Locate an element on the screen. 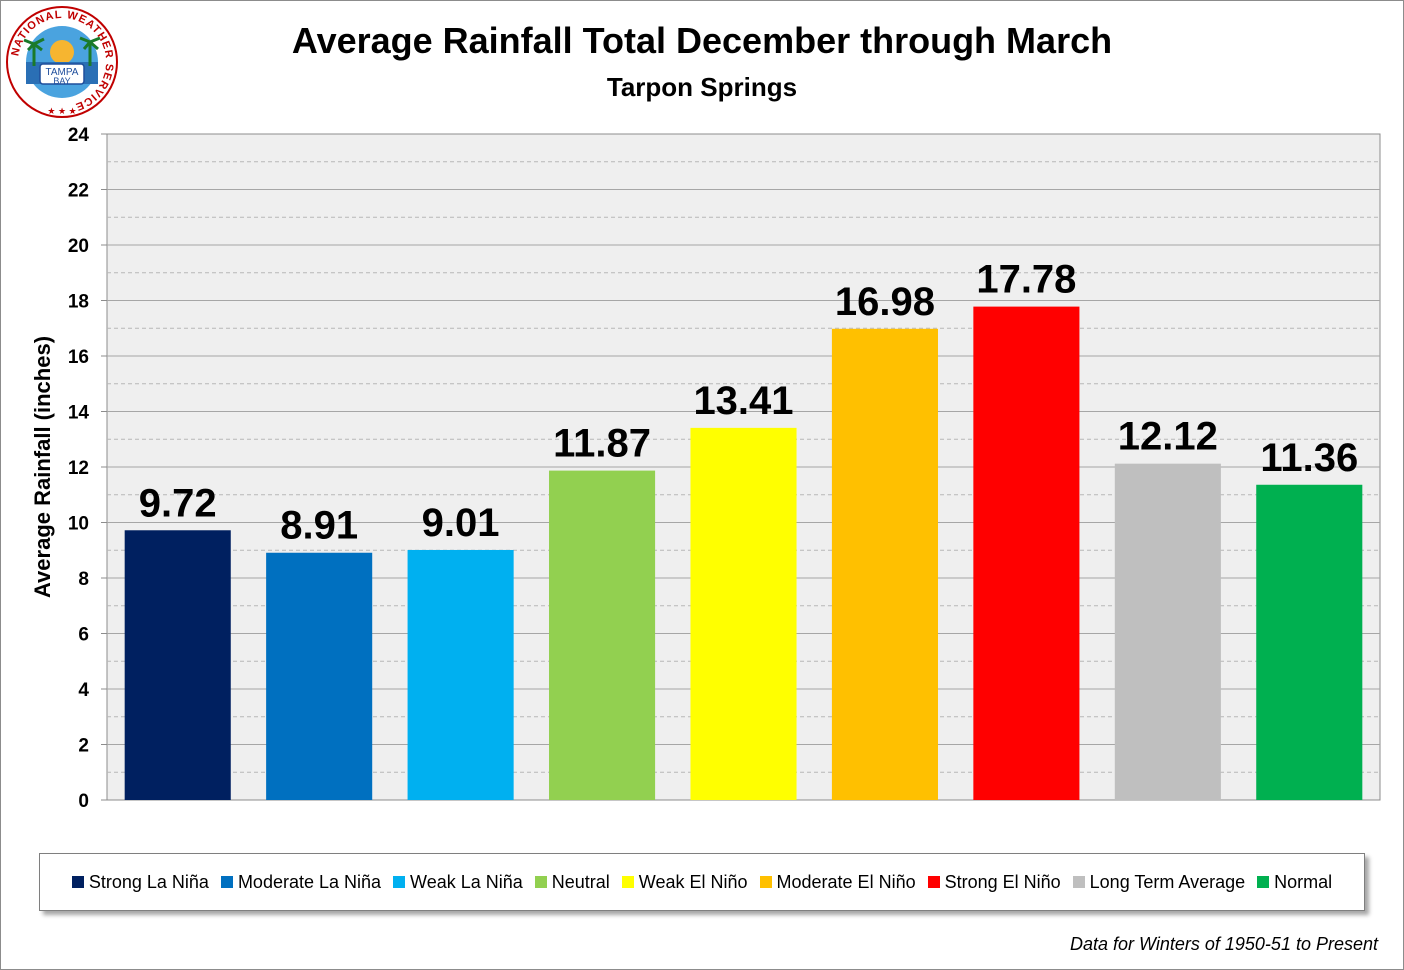 The image size is (1404, 970). bar-value-label: 11.36 is located at coordinates (1309, 458).